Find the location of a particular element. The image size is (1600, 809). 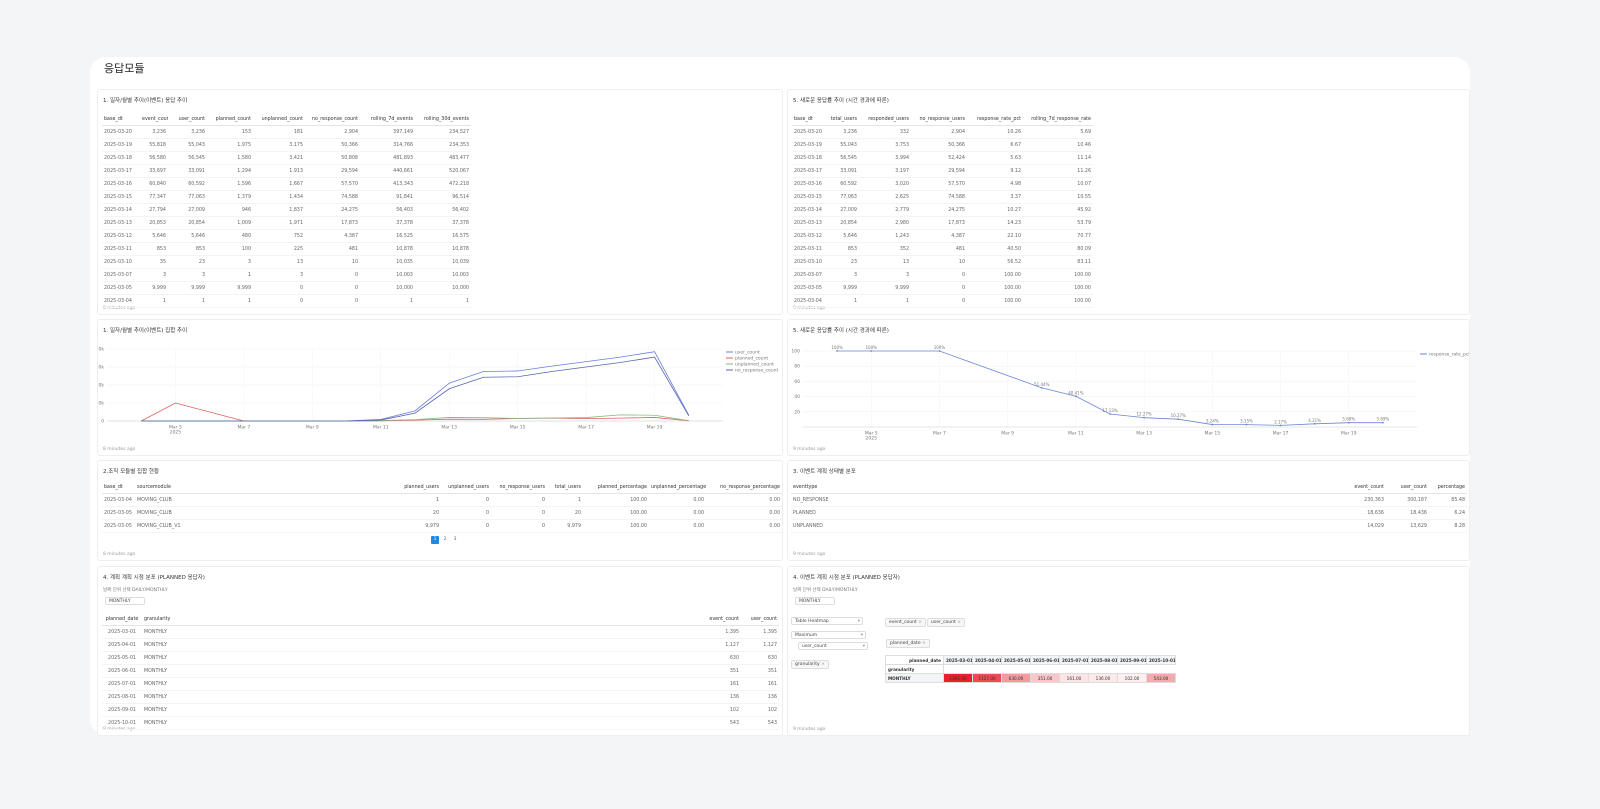

pivot-column-label: 2025-05-01 is located at coordinates (1016, 660).